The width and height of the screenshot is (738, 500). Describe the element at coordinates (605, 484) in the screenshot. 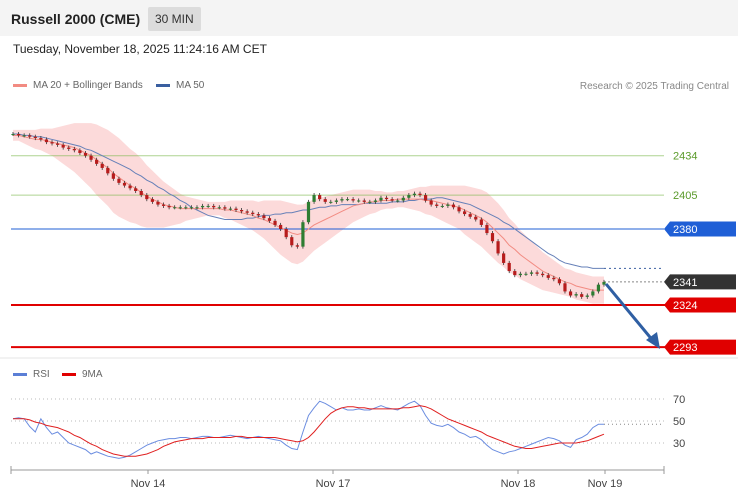

I see `x-label-3: Nov 19` at that location.